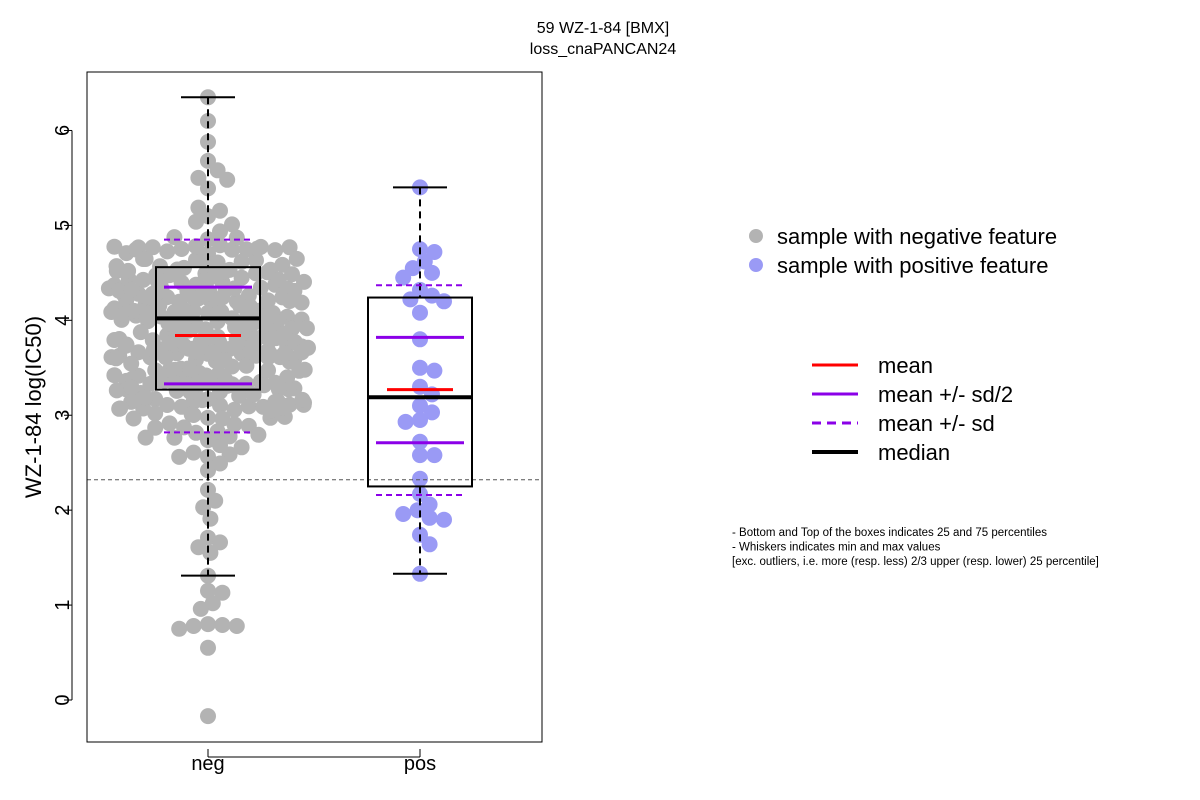 The width and height of the screenshot is (1200, 800). What do you see at coordinates (603, 49) in the screenshot?
I see `chart-subtitle: loss_cnaPANCAN24` at bounding box center [603, 49].